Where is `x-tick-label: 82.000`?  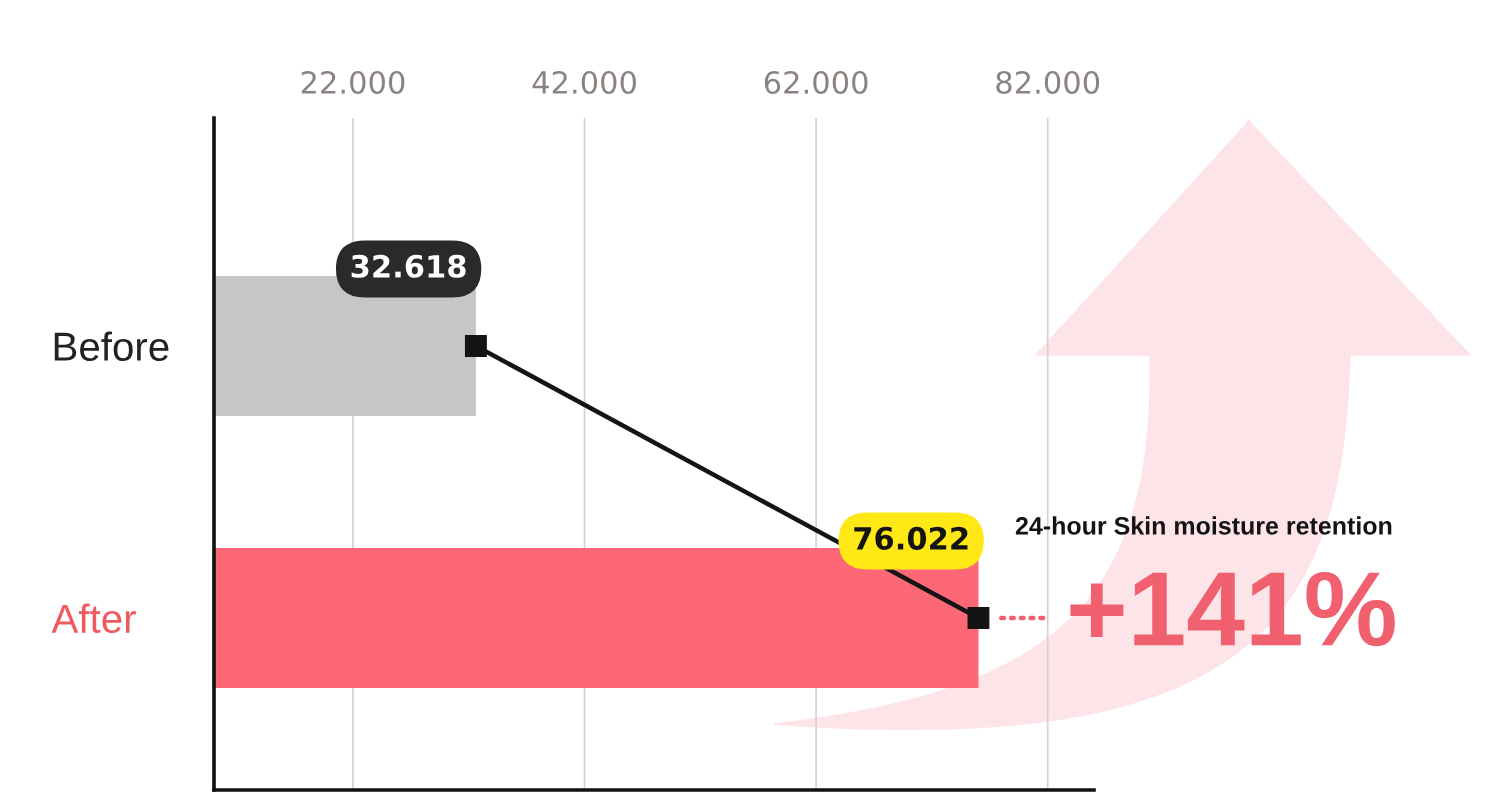
x-tick-label: 82.000 is located at coordinates (1048, 82).